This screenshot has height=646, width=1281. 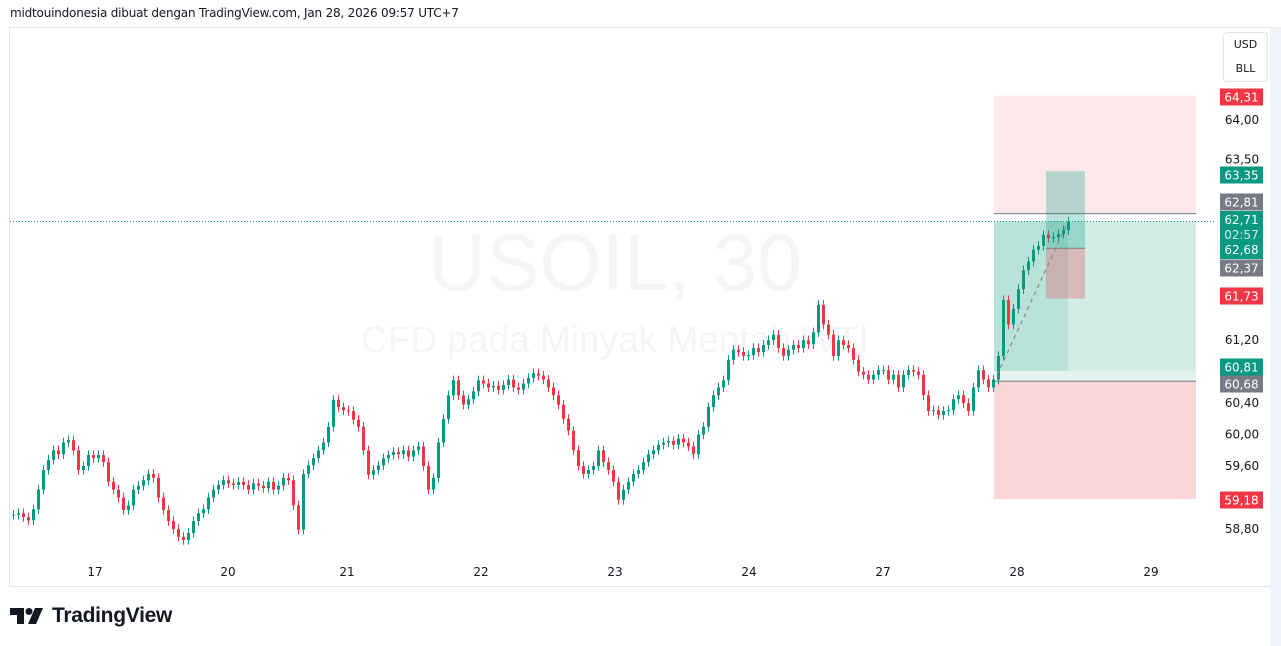 What do you see at coordinates (480, 572) in the screenshot?
I see `time-label: 22` at bounding box center [480, 572].